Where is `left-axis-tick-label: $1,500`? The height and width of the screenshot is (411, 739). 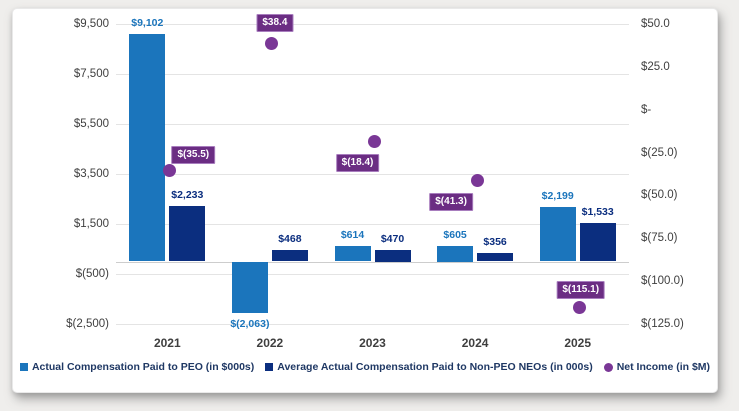
left-axis-tick-label: $1,500 is located at coordinates (91, 224).